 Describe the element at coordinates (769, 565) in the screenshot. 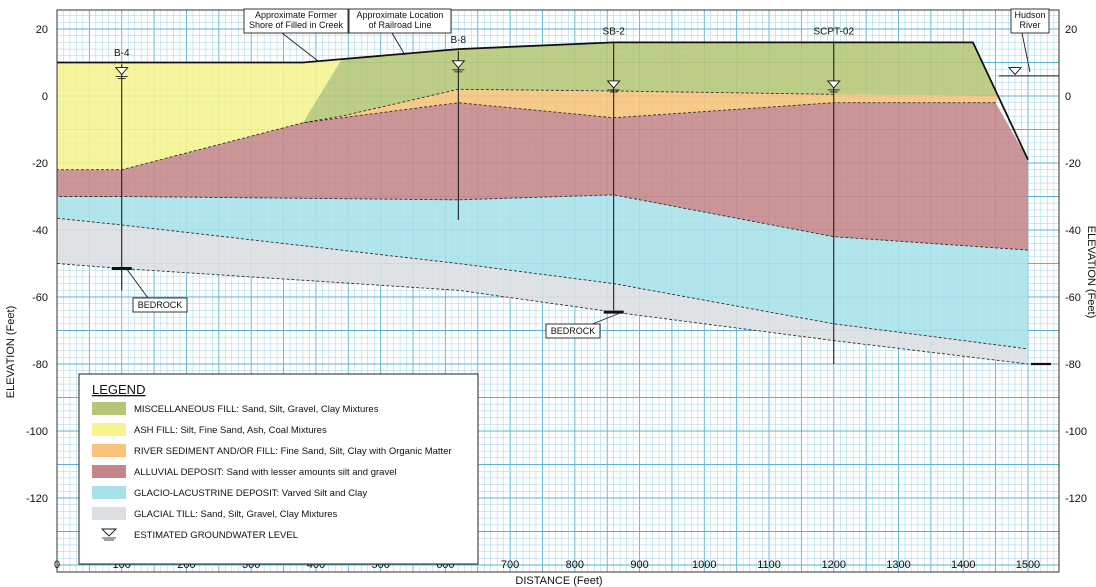

I see `x-tick-label: 1100` at that location.